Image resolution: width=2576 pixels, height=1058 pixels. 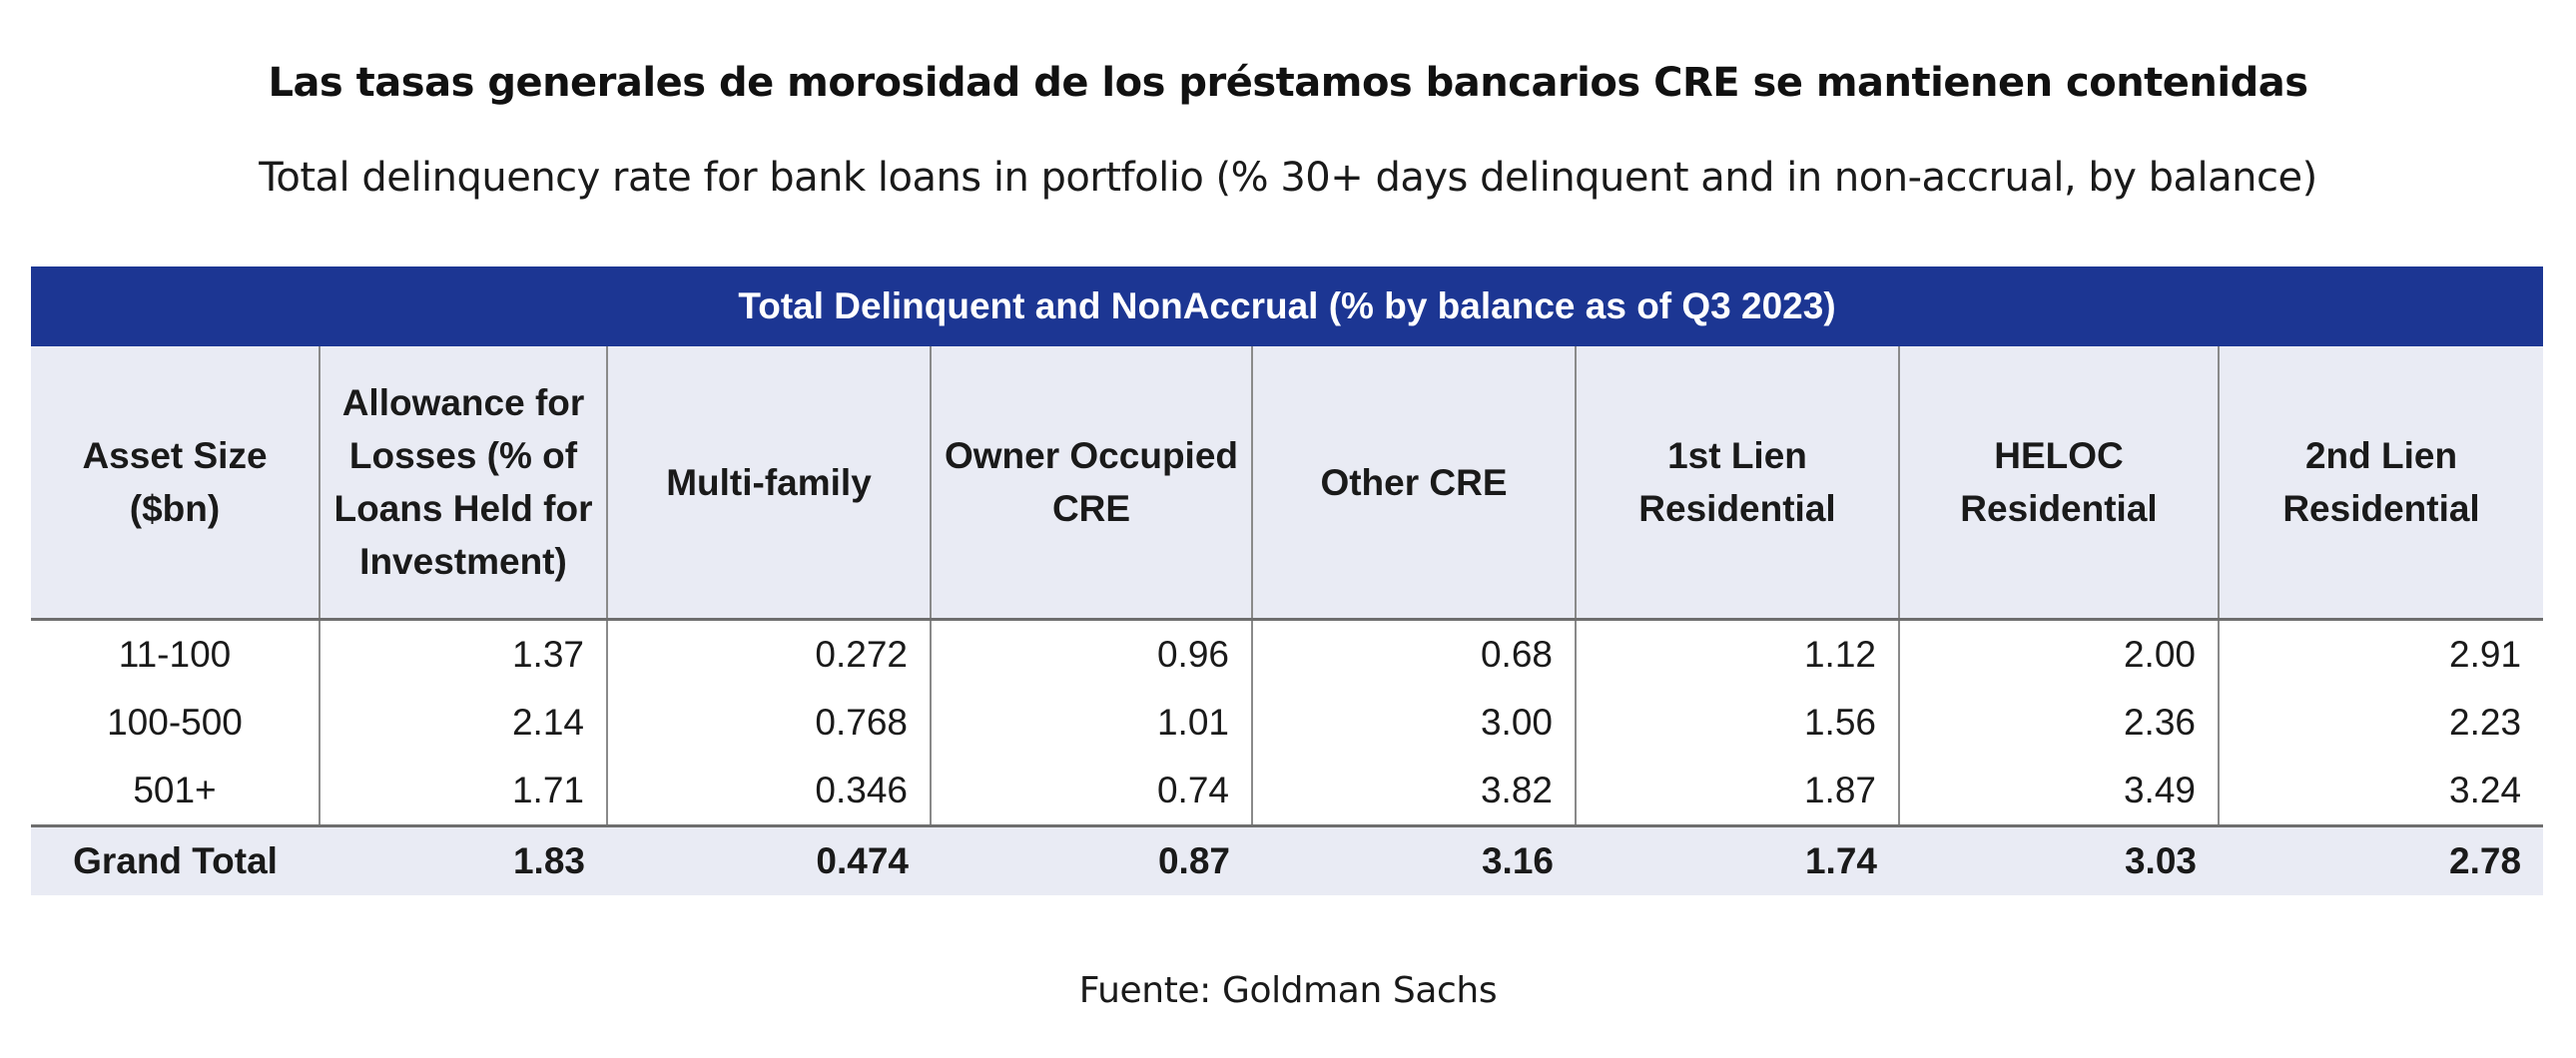 What do you see at coordinates (1737, 654) in the screenshot?
I see `table-cell: 1.12` at bounding box center [1737, 654].